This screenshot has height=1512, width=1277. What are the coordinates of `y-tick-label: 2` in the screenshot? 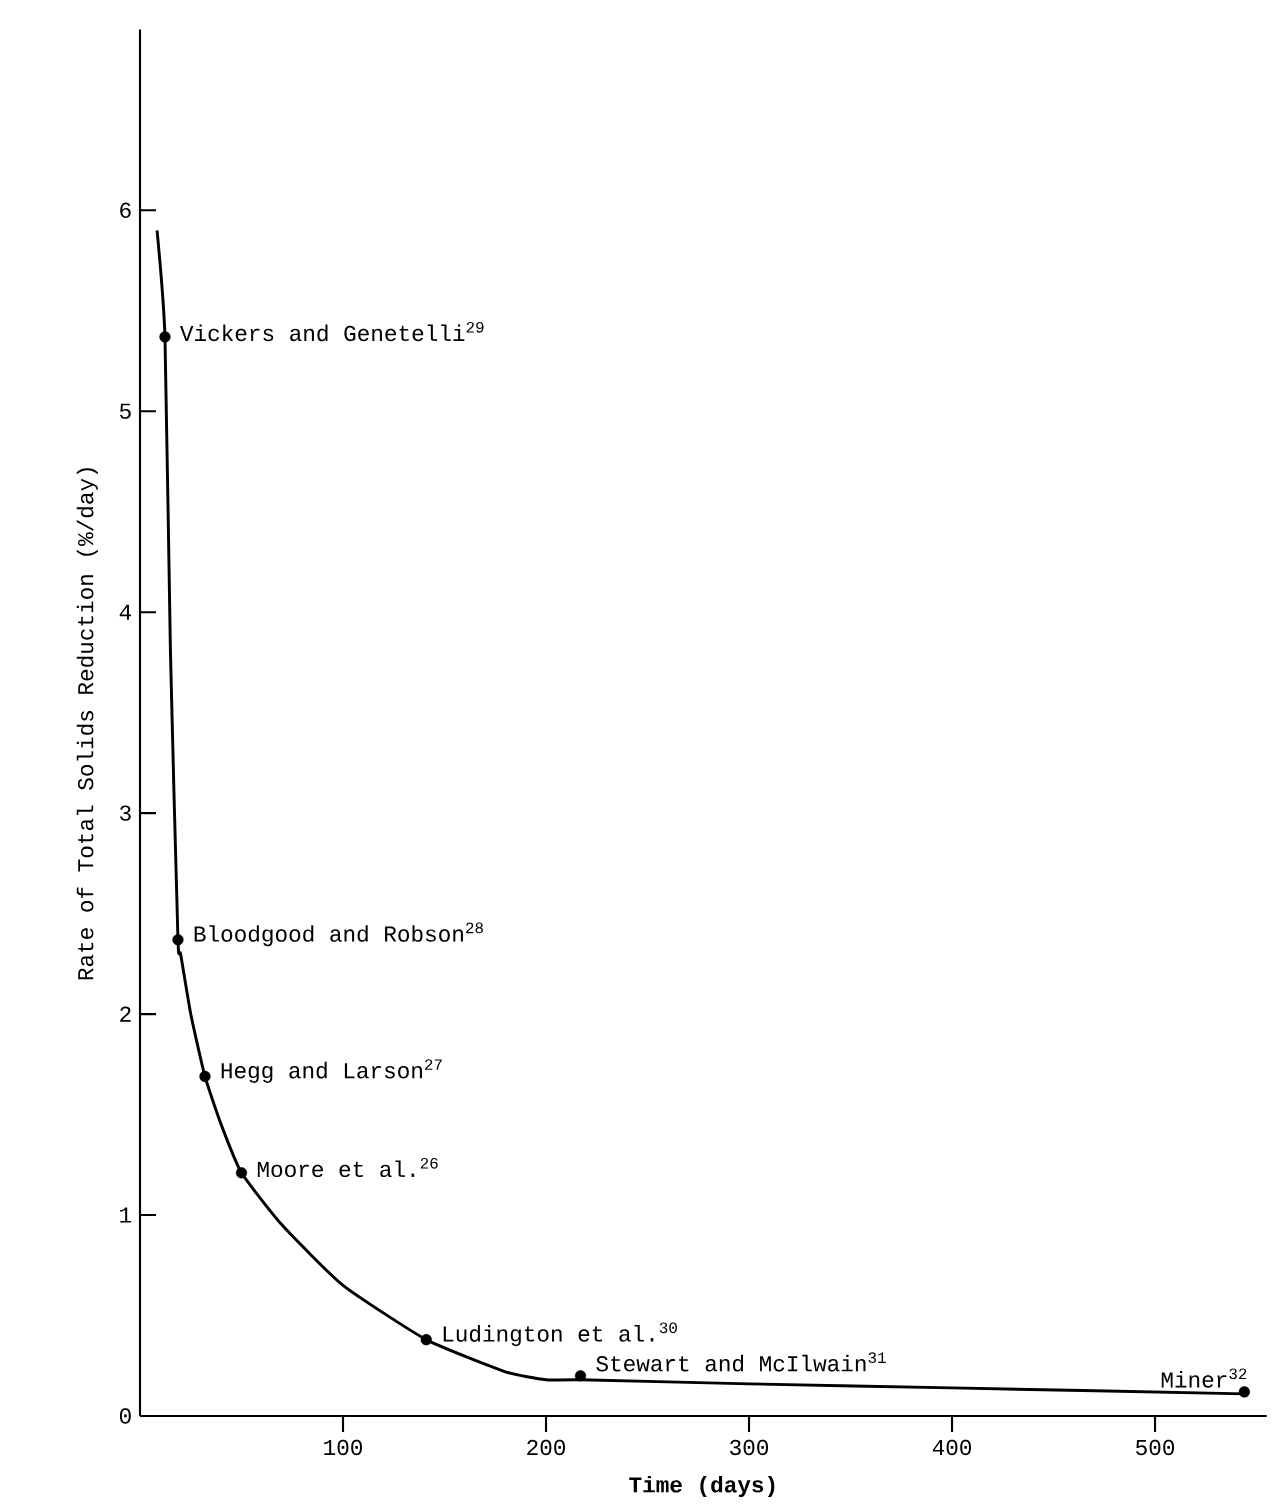 It's located at (125, 1014).